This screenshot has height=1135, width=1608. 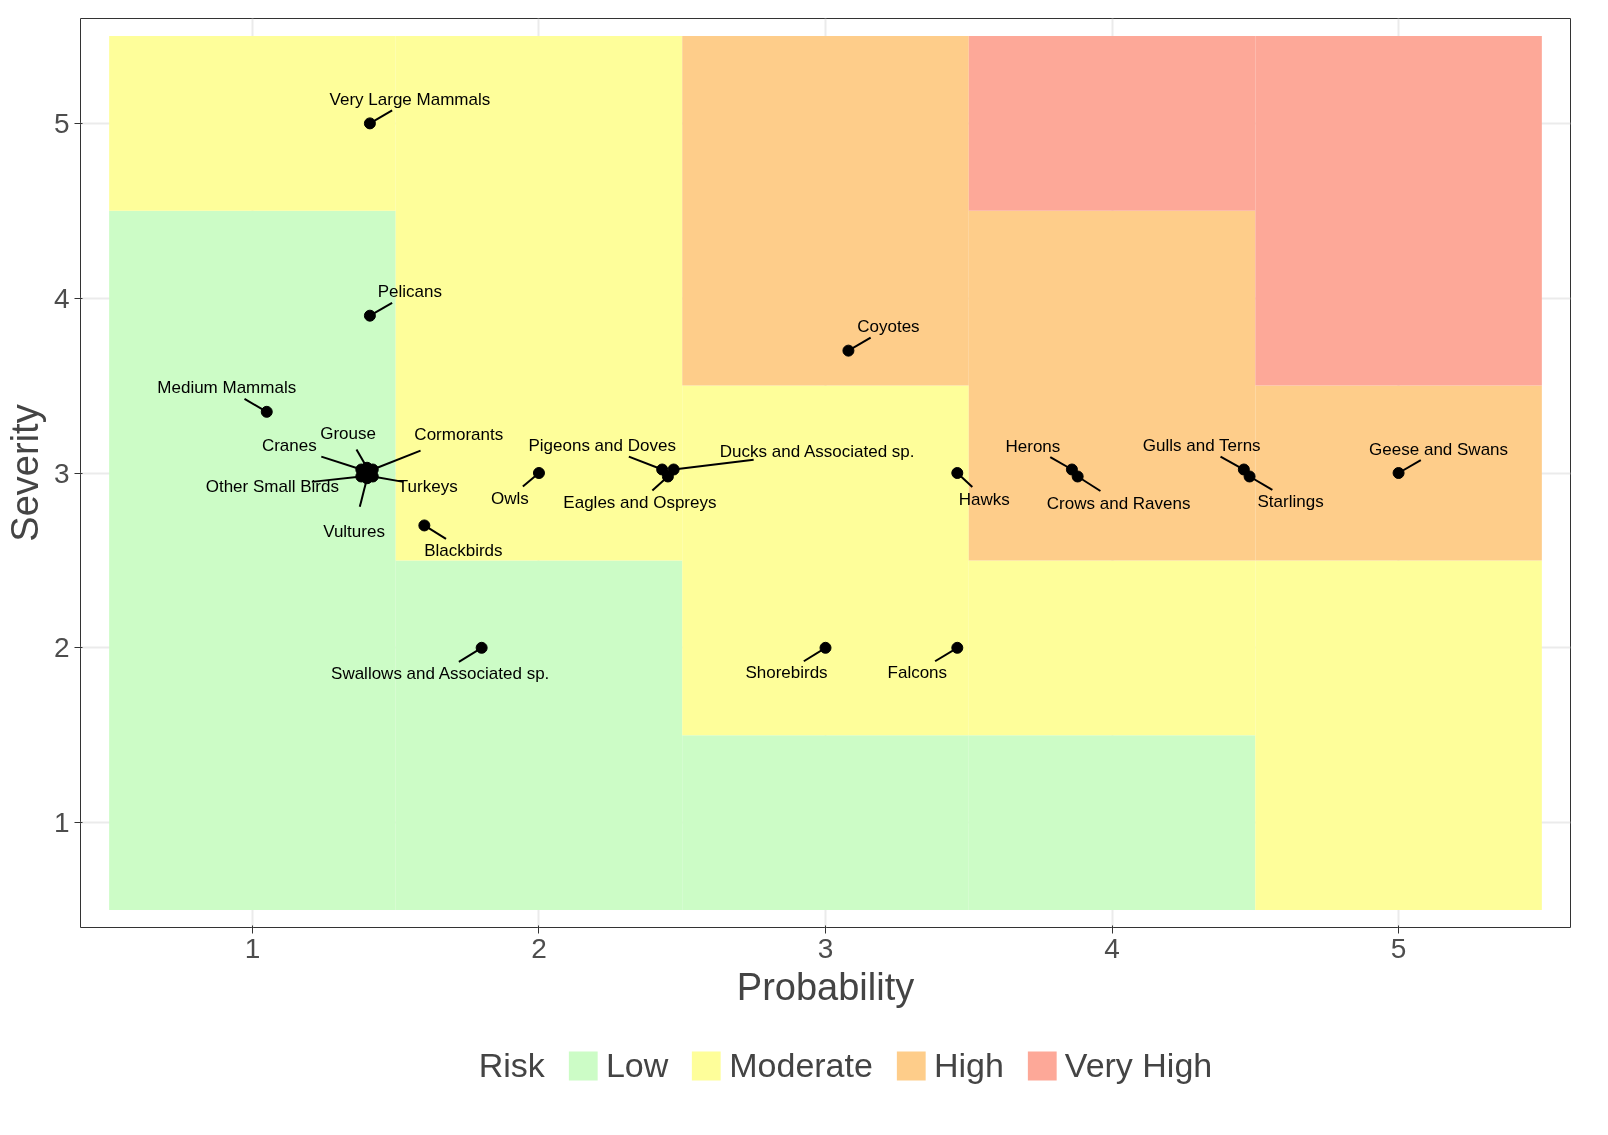 I want to click on y-tick-label: 1, so click(x=61, y=823).